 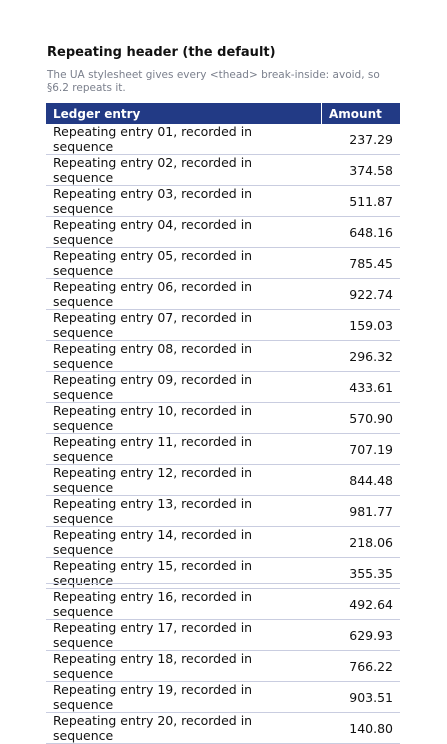 What do you see at coordinates (360, 635) in the screenshot?
I see `amount-cell: 629.93` at bounding box center [360, 635].